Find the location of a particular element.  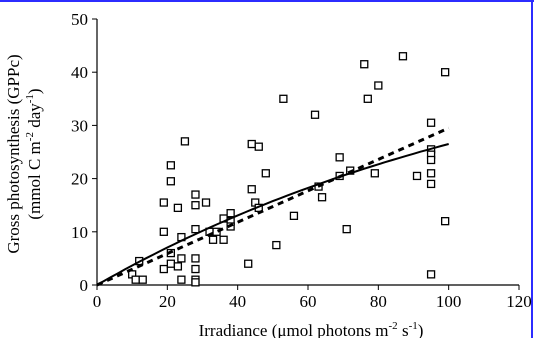

x-tick-label: 20 is located at coordinates (167, 301).